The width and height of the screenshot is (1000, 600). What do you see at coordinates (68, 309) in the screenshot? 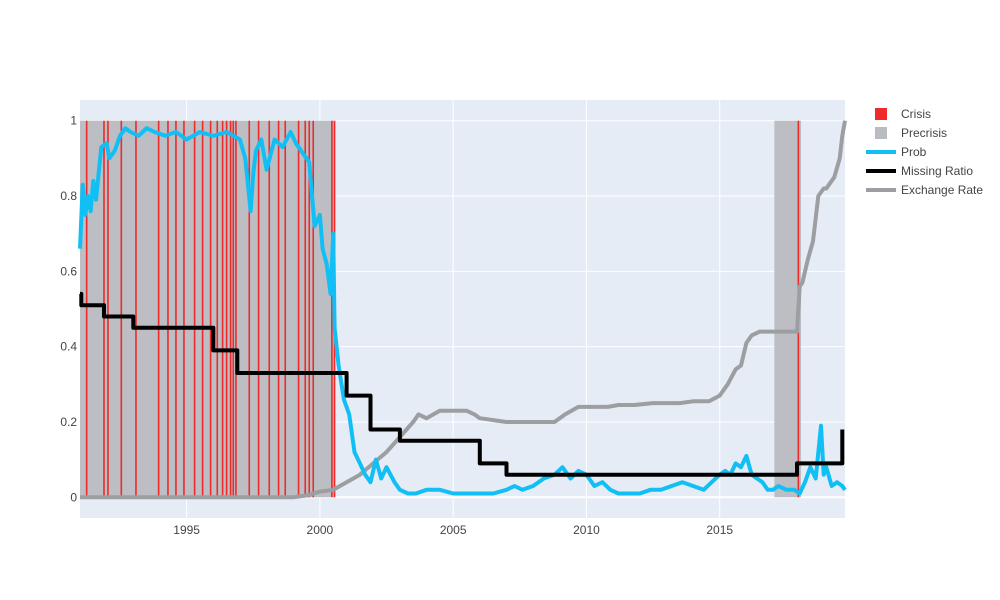
I see `y-axis-ticks: 0 0.2 0.4 0.6 0.8 1` at bounding box center [68, 309].